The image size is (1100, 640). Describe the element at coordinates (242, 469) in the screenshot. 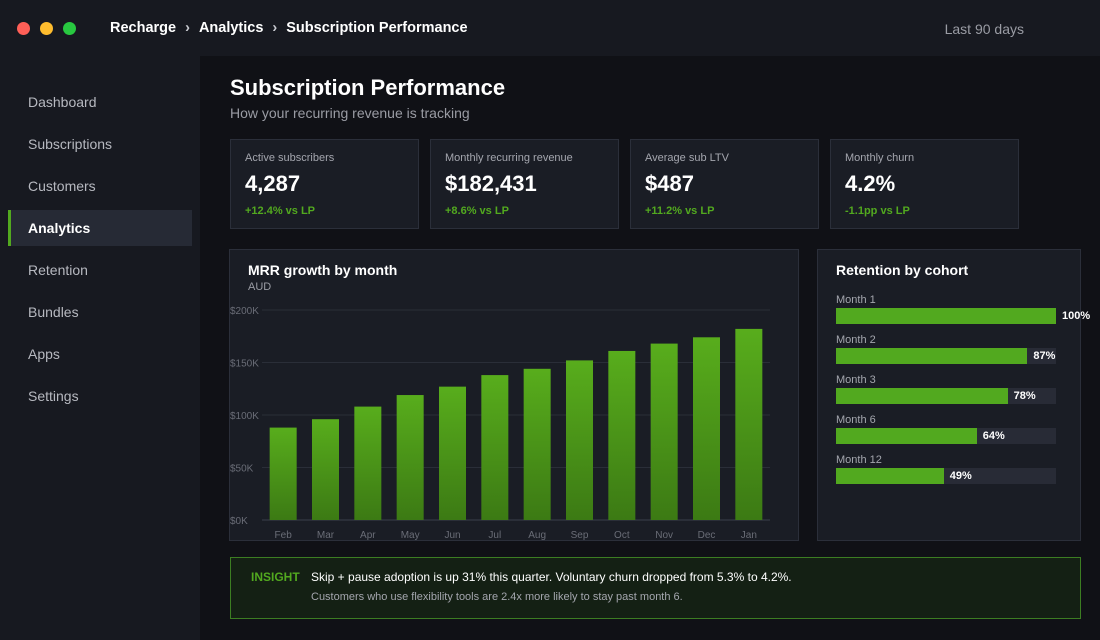

I see `y-tick-label: $50K` at that location.